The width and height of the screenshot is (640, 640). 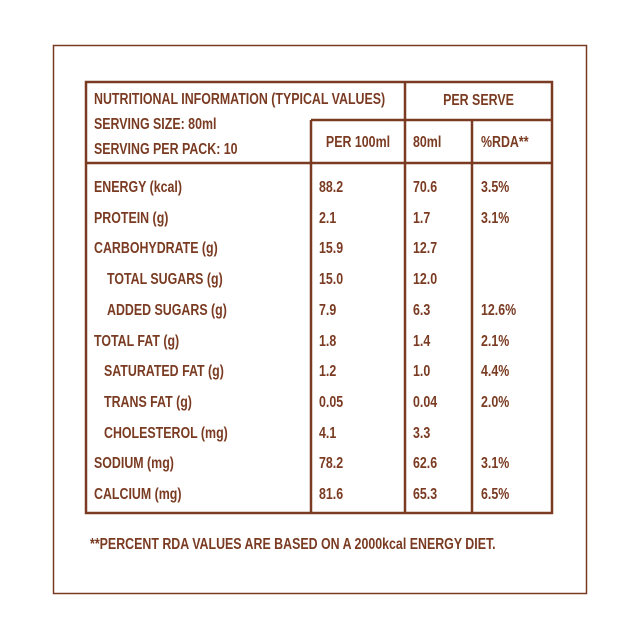 I want to click on column-header: PER 100ml, so click(x=358, y=142).